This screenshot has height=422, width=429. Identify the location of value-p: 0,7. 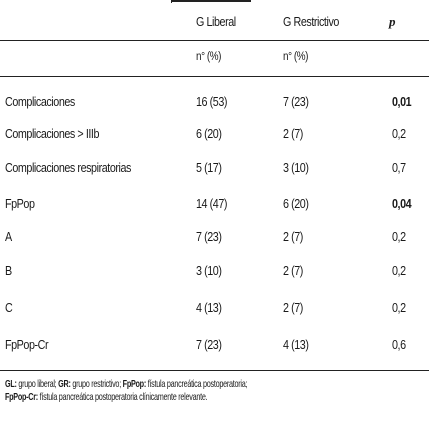
(399, 168).